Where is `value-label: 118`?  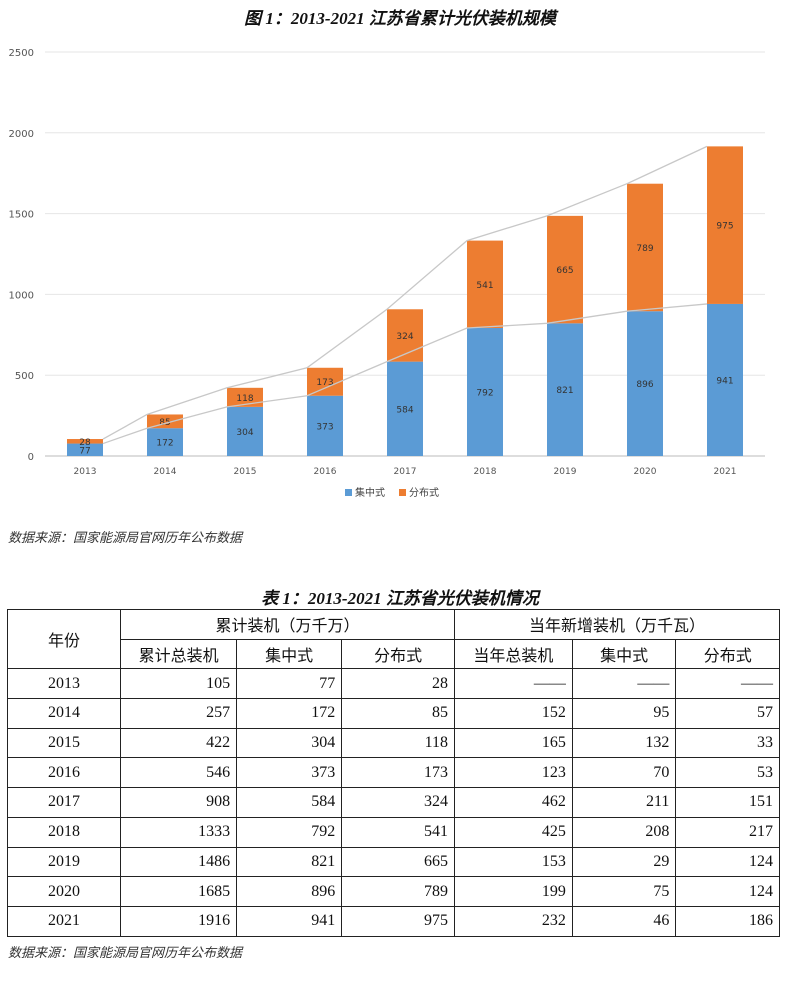
value-label: 118 is located at coordinates (244, 399).